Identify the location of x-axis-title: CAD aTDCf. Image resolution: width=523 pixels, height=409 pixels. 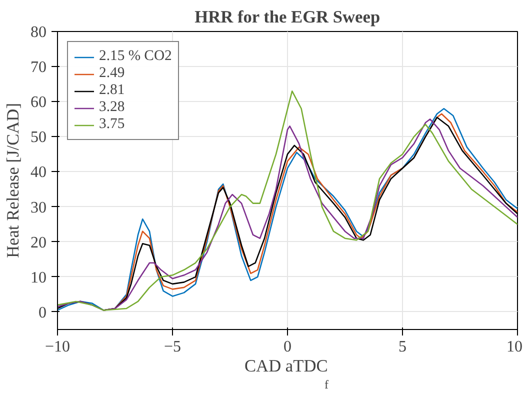
(286, 374).